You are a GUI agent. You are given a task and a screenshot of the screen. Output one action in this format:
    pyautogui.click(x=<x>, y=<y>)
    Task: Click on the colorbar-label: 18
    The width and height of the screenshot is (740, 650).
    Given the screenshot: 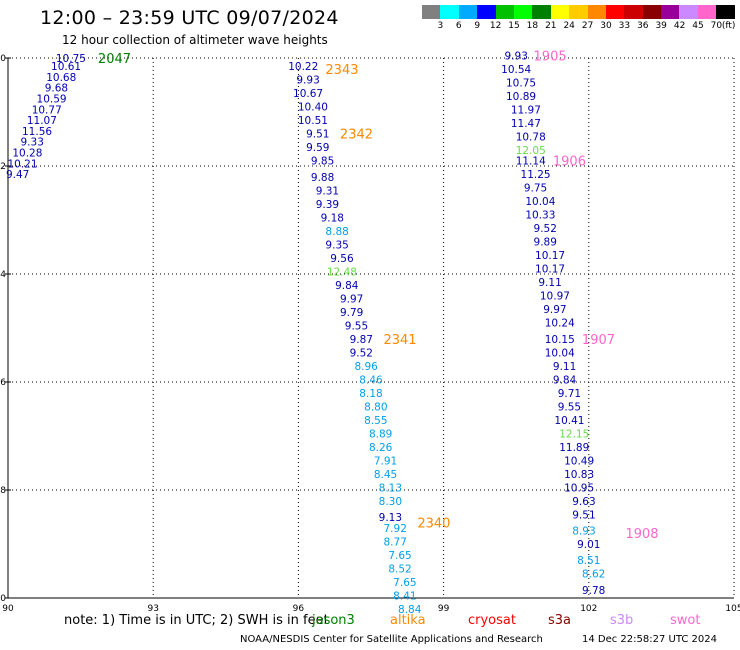 What is the action you would take?
    pyautogui.click(x=532, y=26)
    